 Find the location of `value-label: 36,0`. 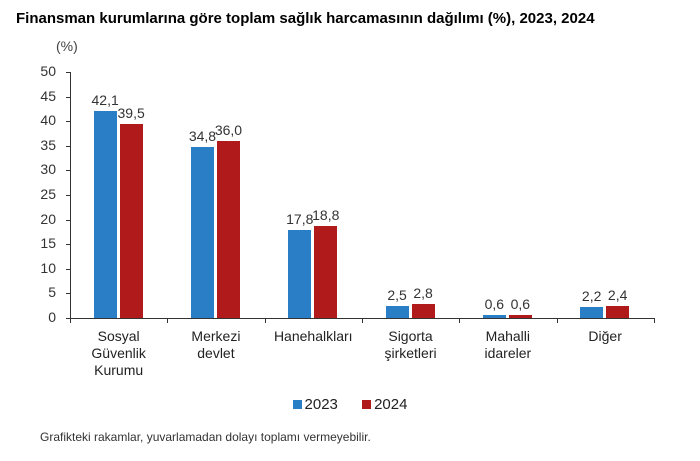

value-label: 36,0 is located at coordinates (228, 129).